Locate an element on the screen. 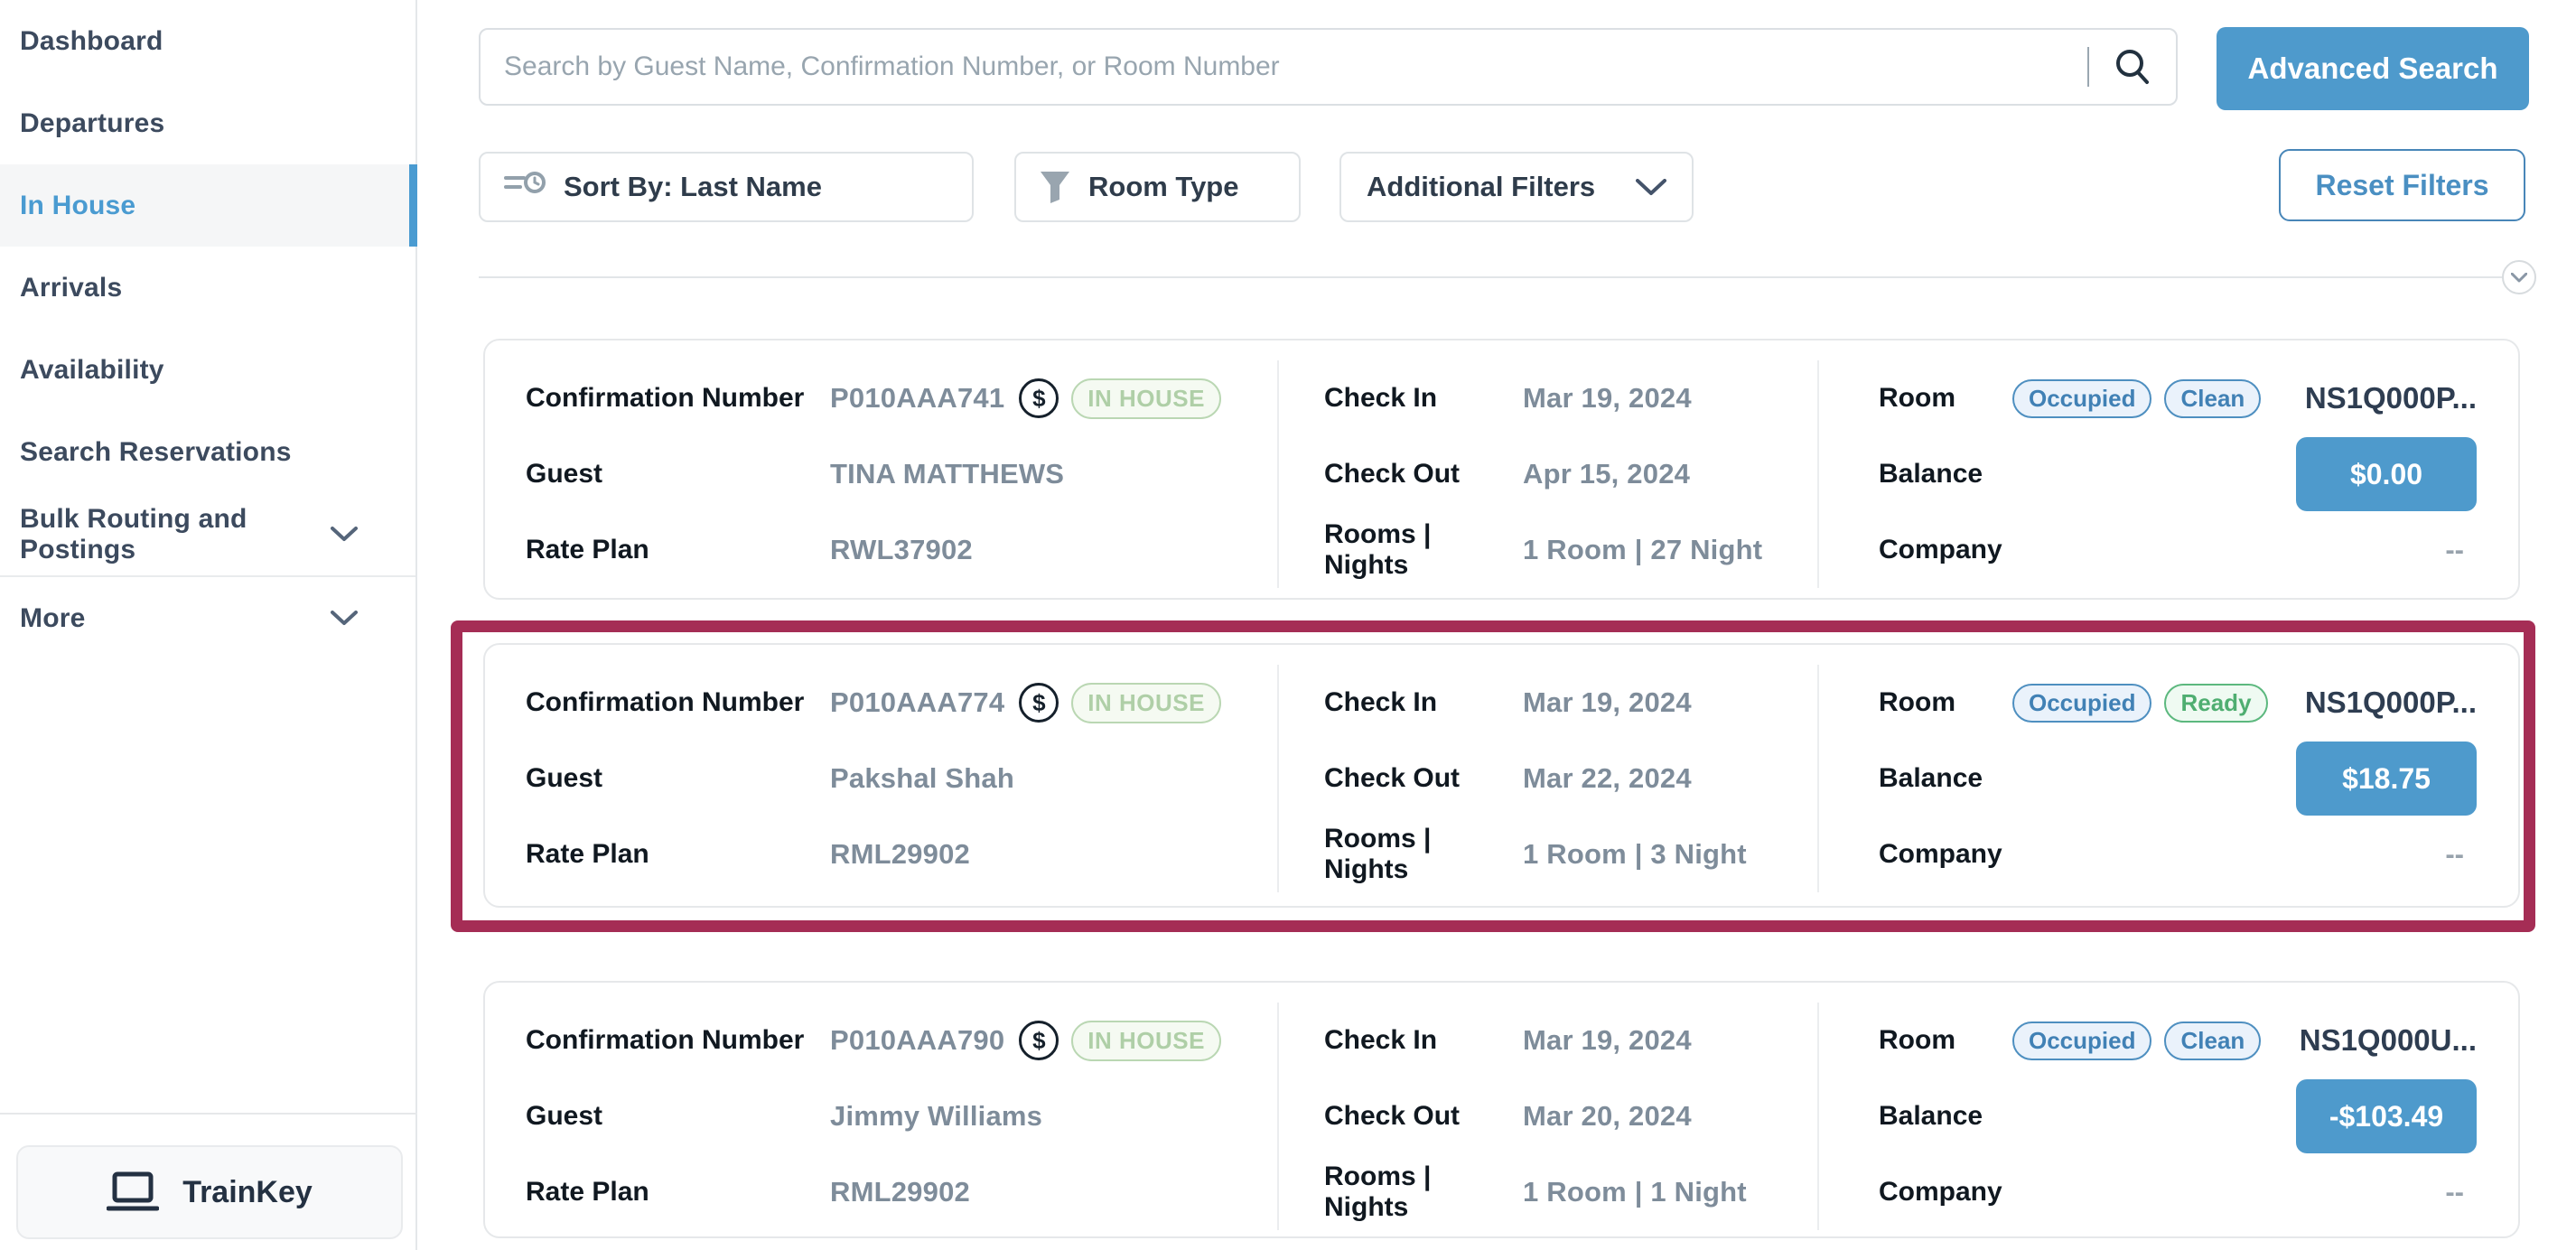 Image resolution: width=2576 pixels, height=1250 pixels. sidebar-item-departures: Departures is located at coordinates (207, 123).